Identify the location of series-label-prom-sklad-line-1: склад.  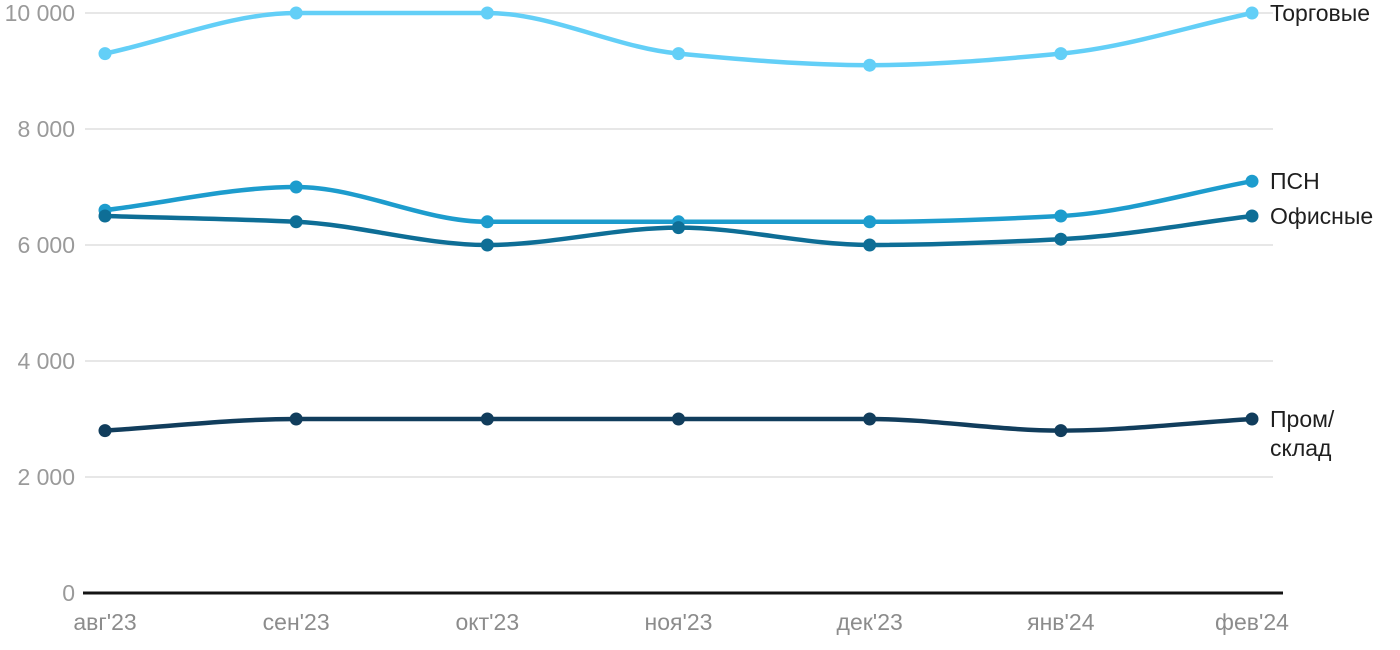
(1301, 448).